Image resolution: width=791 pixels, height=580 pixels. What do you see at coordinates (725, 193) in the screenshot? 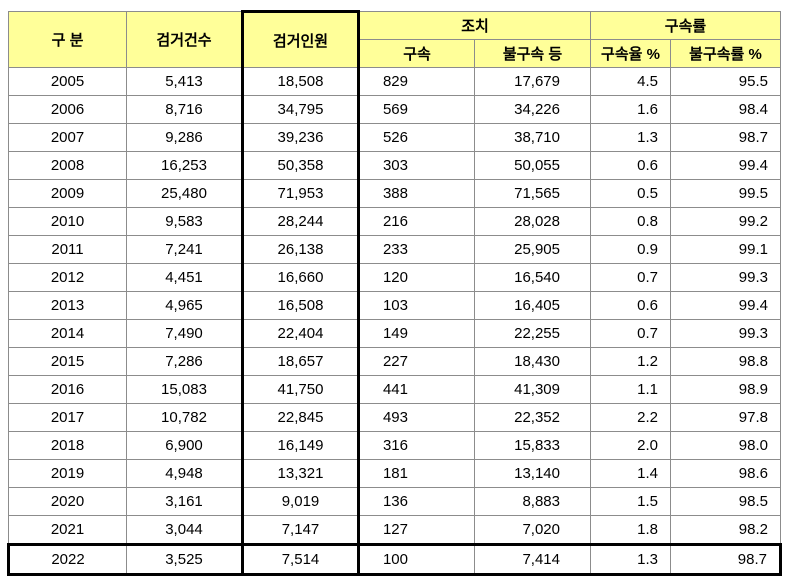
I see `cell-nonarrest-rate: 99.5` at bounding box center [725, 193].